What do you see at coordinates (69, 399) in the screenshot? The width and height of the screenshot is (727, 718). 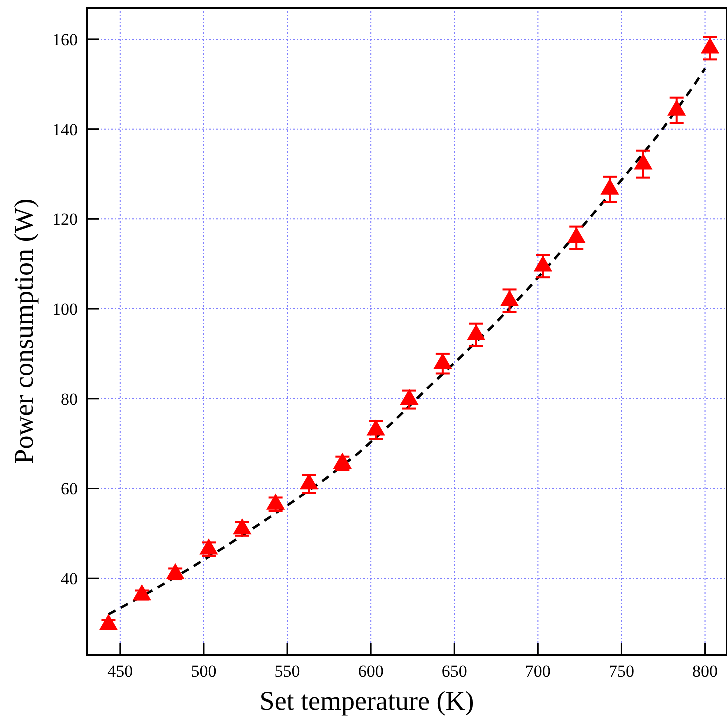 I see `y-tick-label: 80` at bounding box center [69, 399].